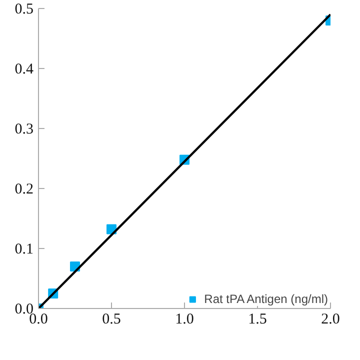  I want to click on x-tick-label: 1.5, so click(257, 320).